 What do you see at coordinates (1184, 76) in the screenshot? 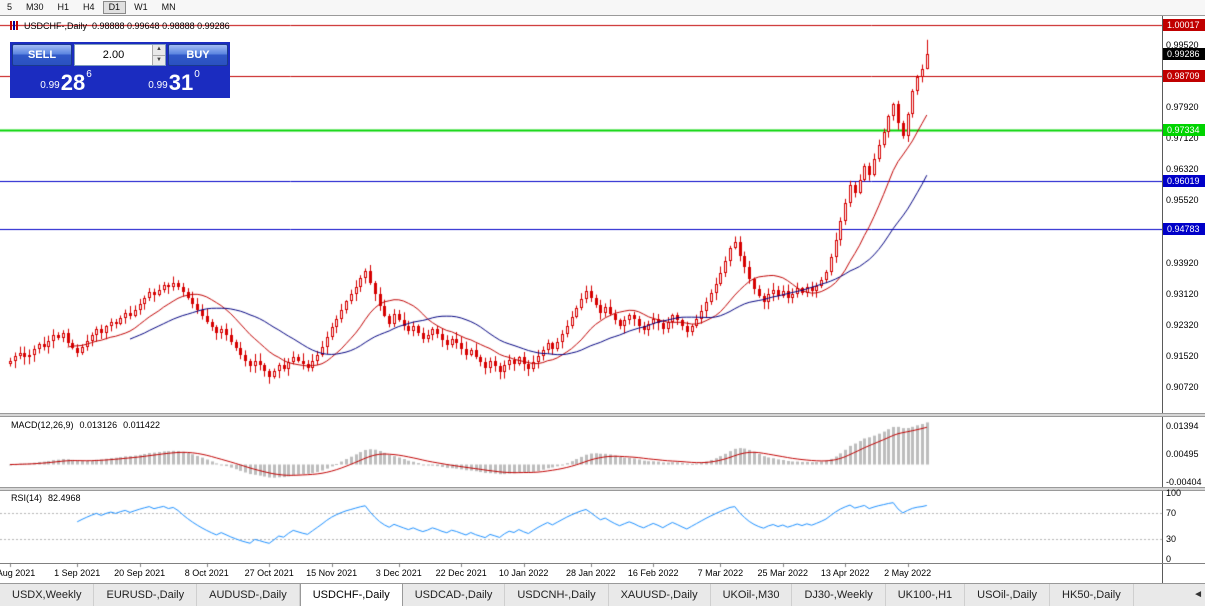
I see `line-price-box: 0.98709` at bounding box center [1184, 76].